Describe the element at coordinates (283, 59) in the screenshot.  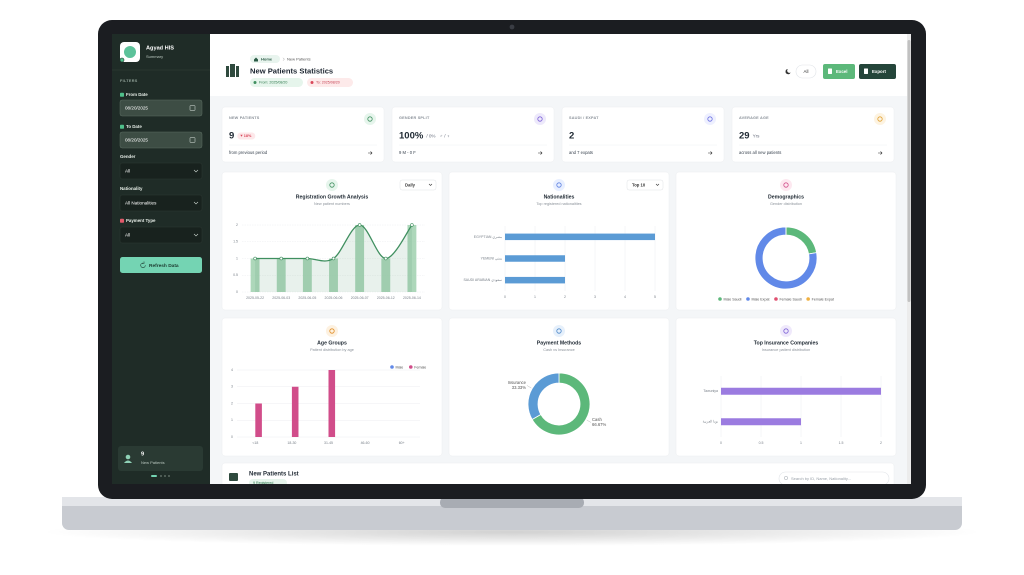
I see `breadcrumb-sep` at that location.